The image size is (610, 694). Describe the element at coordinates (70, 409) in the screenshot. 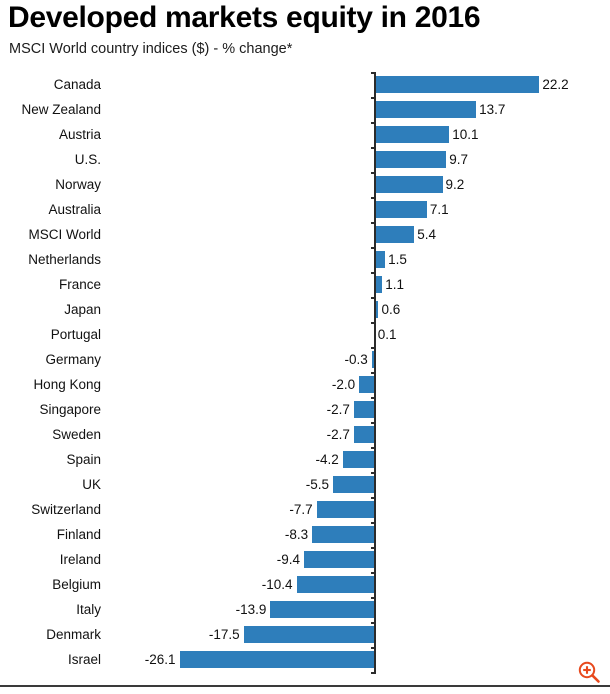

I see `category-label: Singapore` at that location.